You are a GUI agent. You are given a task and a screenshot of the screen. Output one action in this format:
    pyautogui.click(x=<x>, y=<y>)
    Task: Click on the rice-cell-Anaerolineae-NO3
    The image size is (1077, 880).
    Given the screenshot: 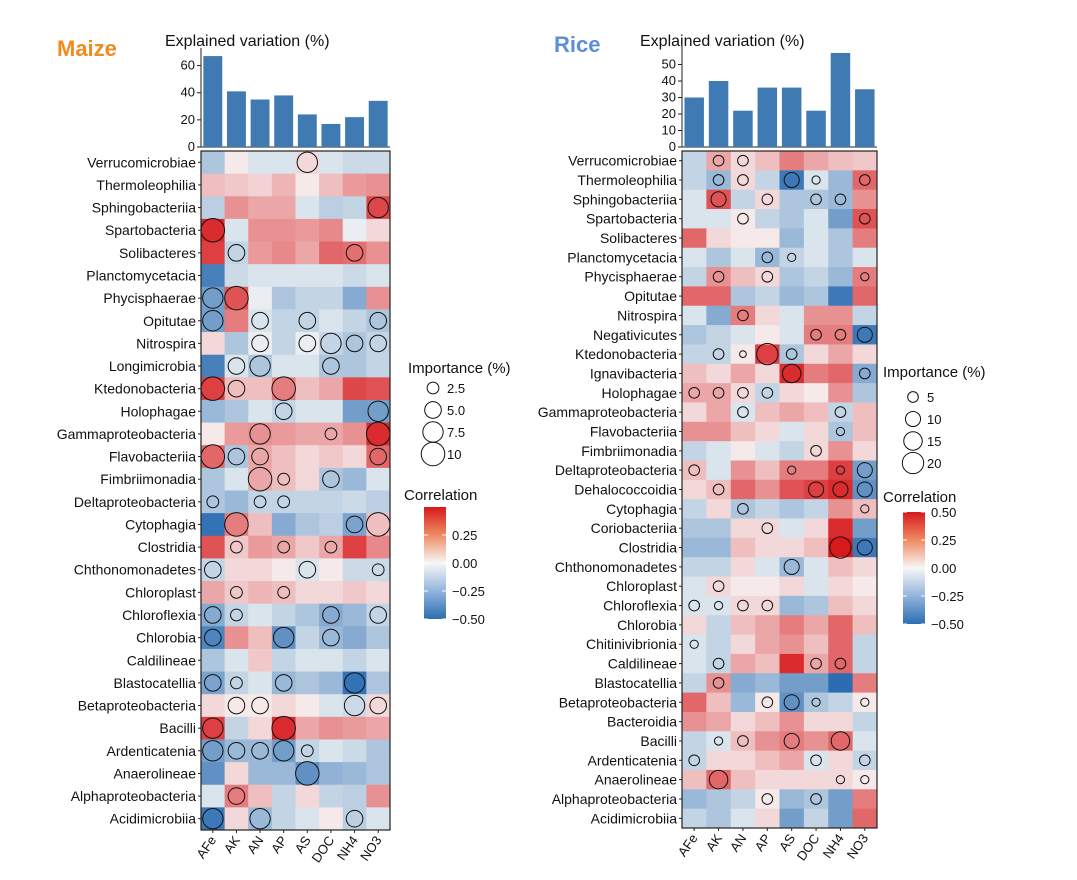 What is the action you would take?
    pyautogui.click(x=865, y=779)
    